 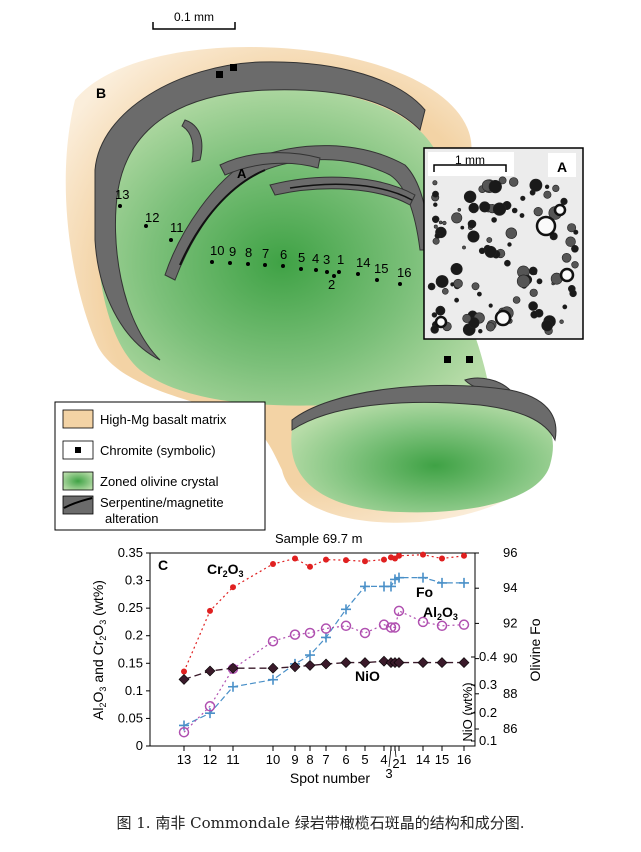 I want to click on nio-axis-tick-label: 0.3, so click(x=488, y=684).